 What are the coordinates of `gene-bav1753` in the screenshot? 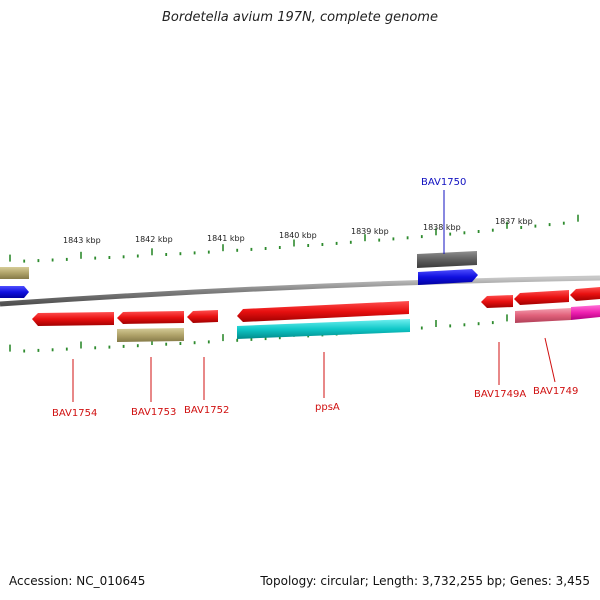 It's located at (150, 317).